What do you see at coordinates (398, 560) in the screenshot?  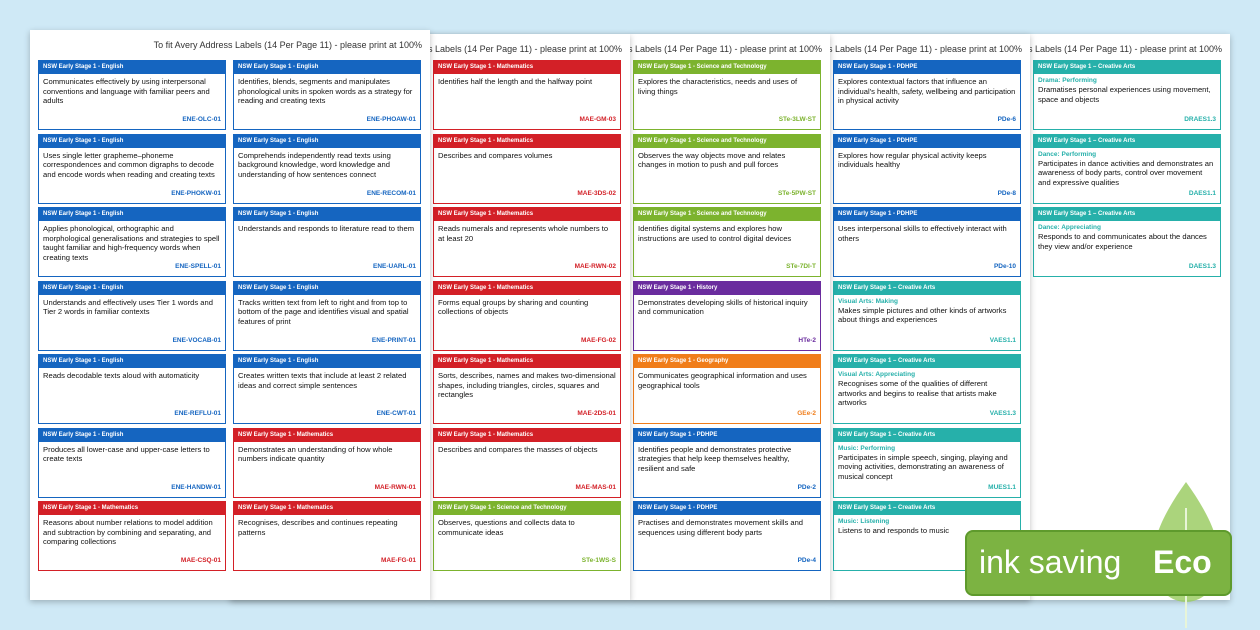 I see `card-code: MAE-FG-01` at bounding box center [398, 560].